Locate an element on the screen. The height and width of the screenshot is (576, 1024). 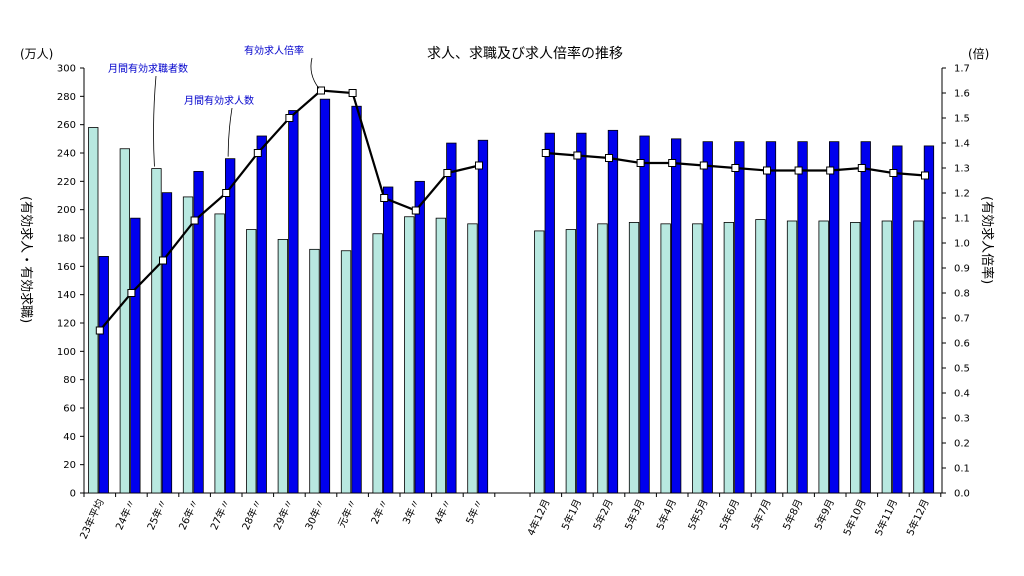
right-tick-label: 1.2 is located at coordinates (962, 194).